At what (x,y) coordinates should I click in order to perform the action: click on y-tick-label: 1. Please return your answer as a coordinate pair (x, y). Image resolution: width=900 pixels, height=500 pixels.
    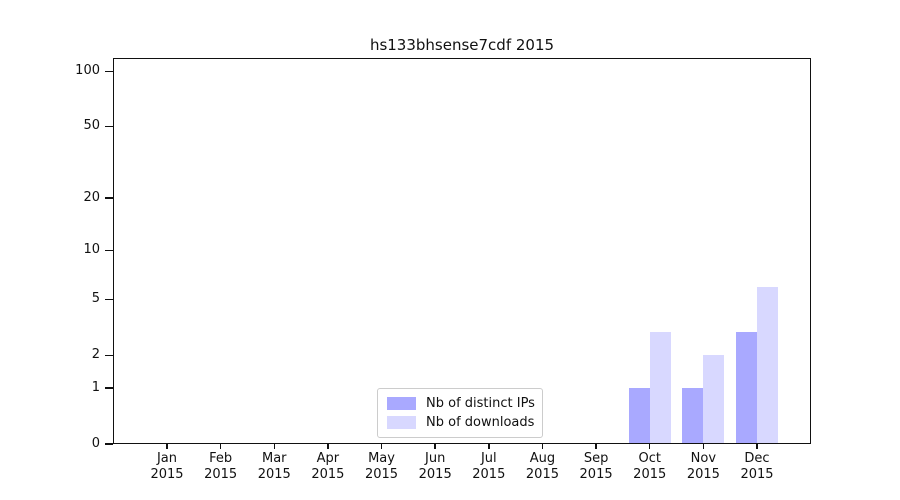
    Looking at the image, I should click on (95, 388).